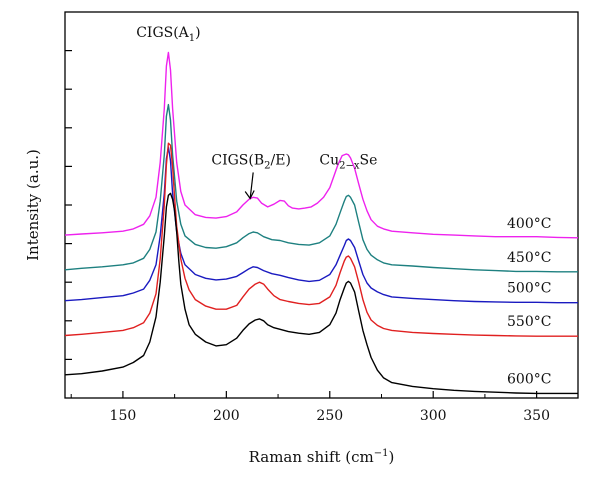  Describe the element at coordinates (329, 416) in the screenshot. I see `x-tick-label: 250` at that location.